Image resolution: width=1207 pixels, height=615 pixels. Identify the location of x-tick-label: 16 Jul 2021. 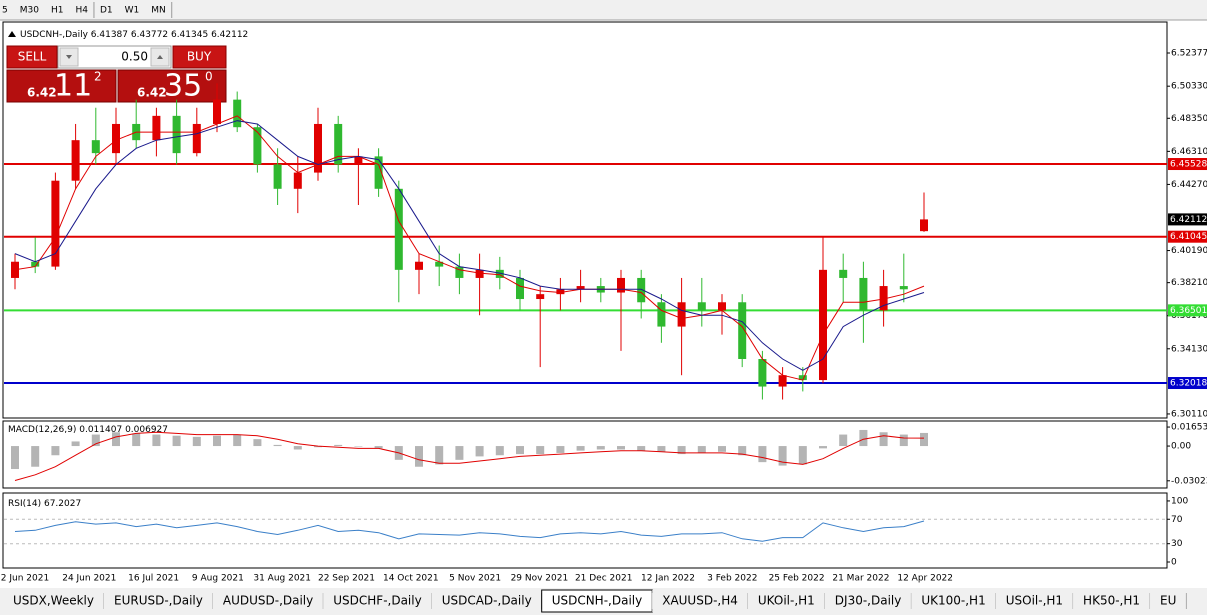
(153, 579).